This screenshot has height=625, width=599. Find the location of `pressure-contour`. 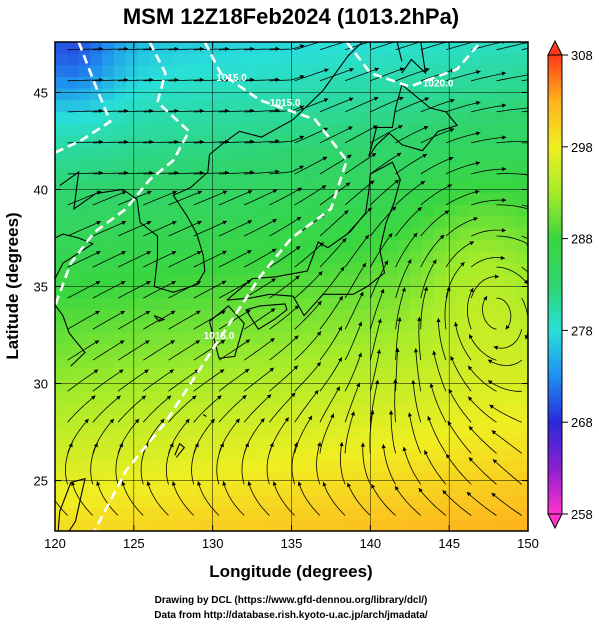

pressure-contour is located at coordinates (83, 98).